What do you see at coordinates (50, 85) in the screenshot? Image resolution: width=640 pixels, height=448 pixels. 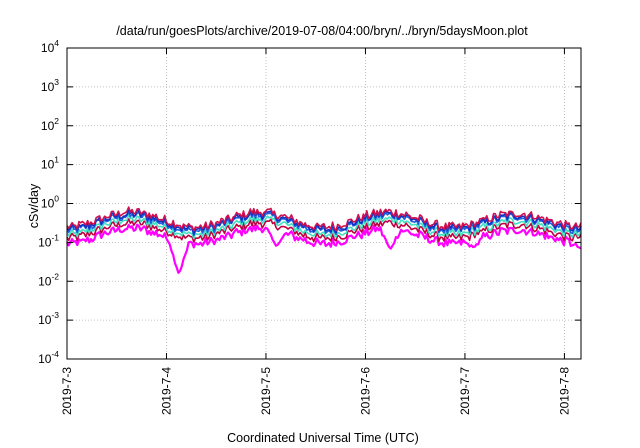 I see `y-tick-label: 10³` at bounding box center [50, 85].